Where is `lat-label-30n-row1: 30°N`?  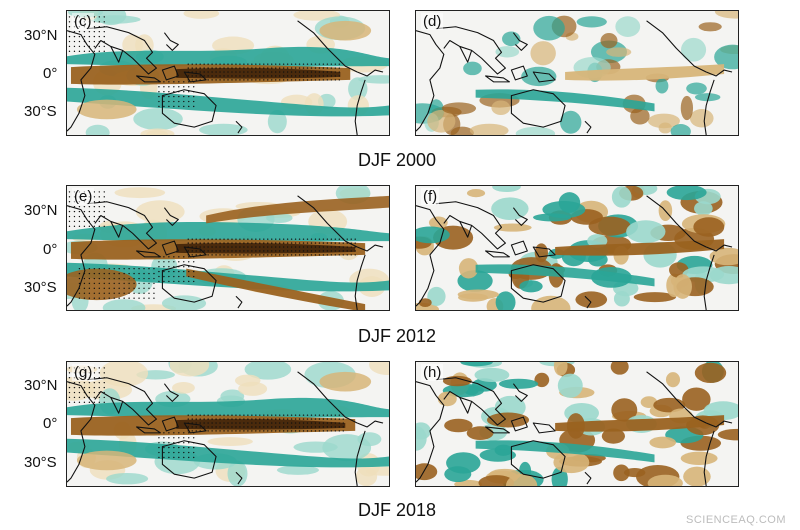
lat-label-30n-row1: 30°N is located at coordinates (41, 35).